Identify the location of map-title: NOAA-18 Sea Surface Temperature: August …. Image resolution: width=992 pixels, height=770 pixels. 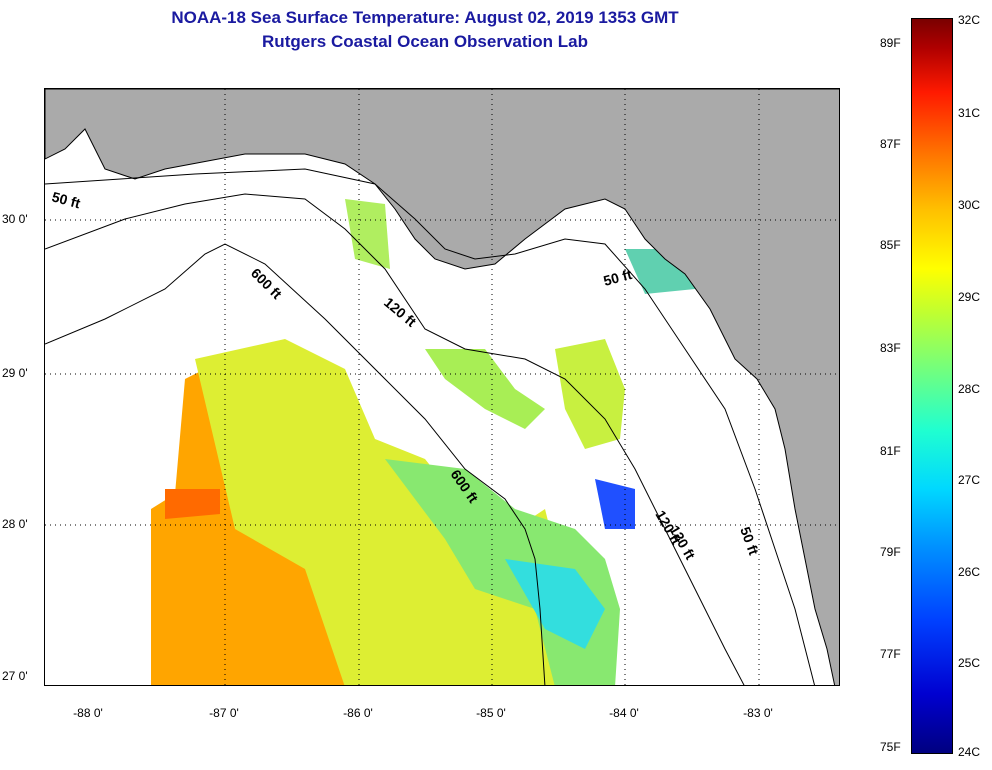
(425, 17).